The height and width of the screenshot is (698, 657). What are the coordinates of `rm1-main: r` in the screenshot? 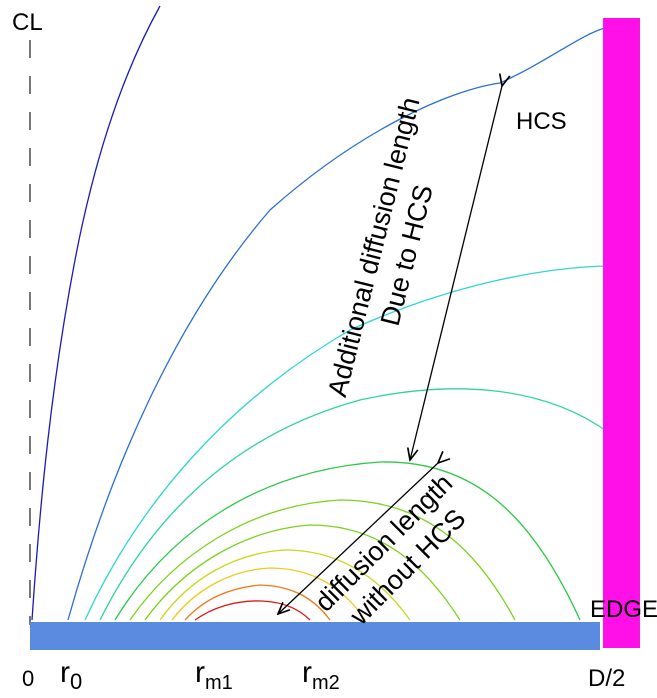 It's located at (200, 672).